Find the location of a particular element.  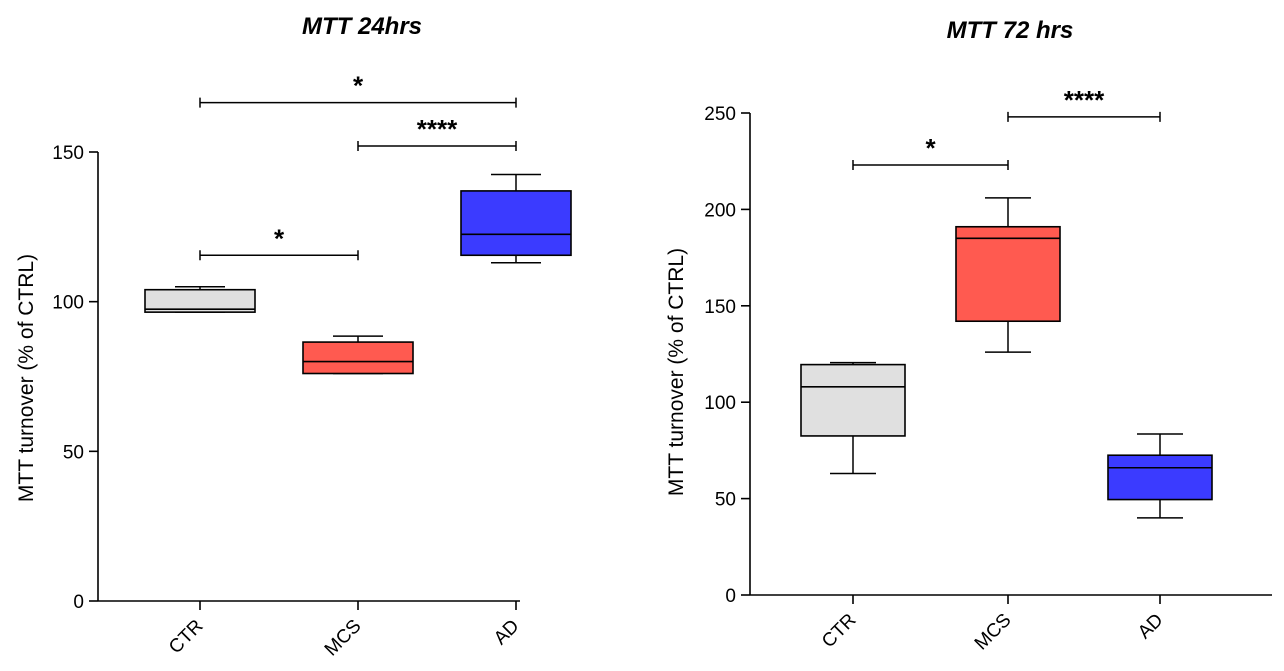

c72-y-tick-label-200: 200 is located at coordinates (720, 210).